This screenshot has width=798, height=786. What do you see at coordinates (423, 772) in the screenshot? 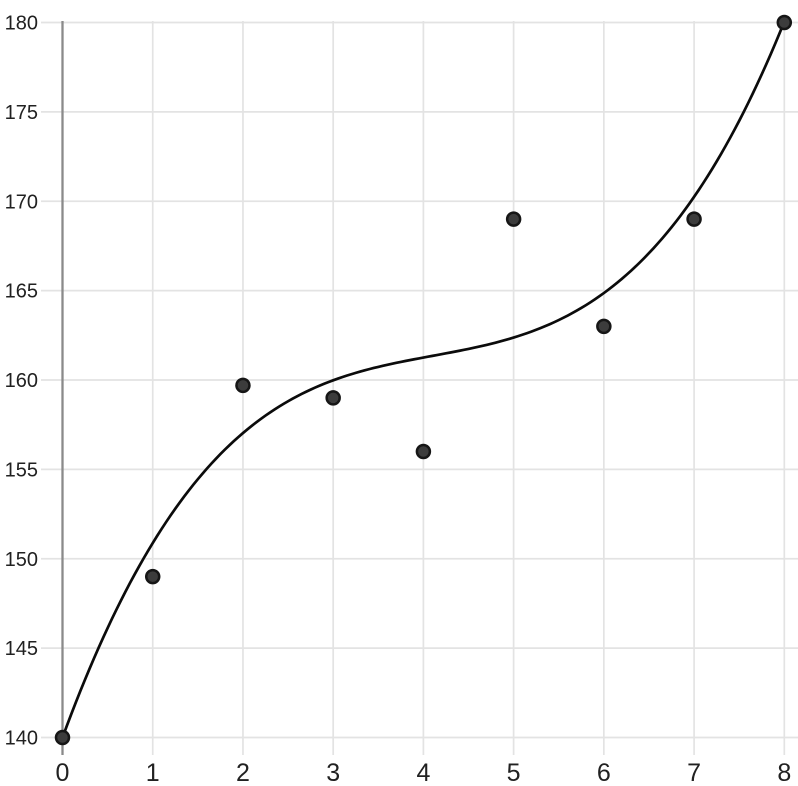
I see `x-tick-label: 4` at bounding box center [423, 772].